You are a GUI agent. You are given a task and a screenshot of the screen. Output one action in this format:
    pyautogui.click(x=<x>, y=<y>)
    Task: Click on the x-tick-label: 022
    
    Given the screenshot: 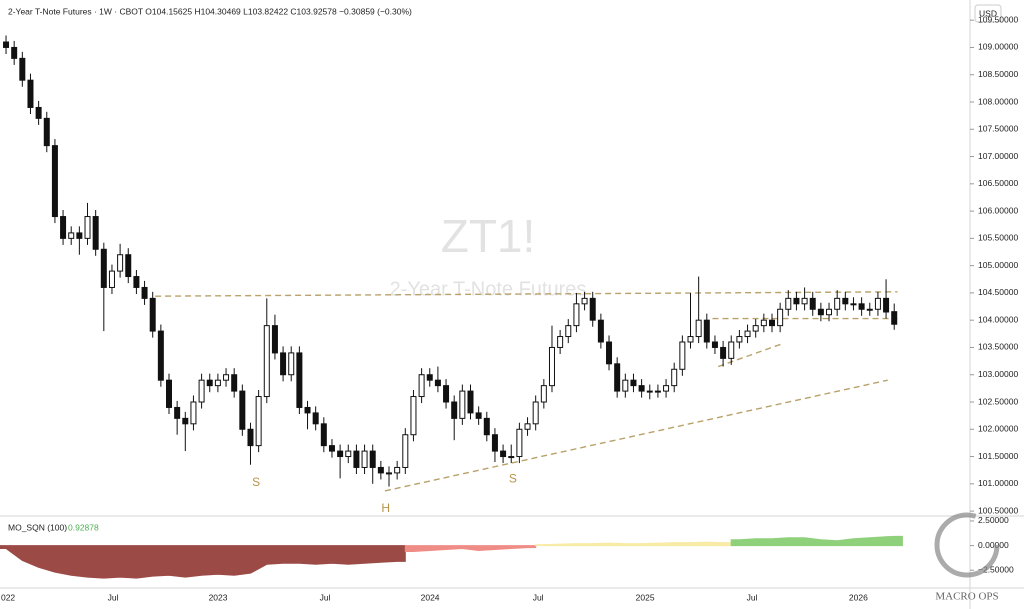 What is the action you would take?
    pyautogui.click(x=8, y=597)
    